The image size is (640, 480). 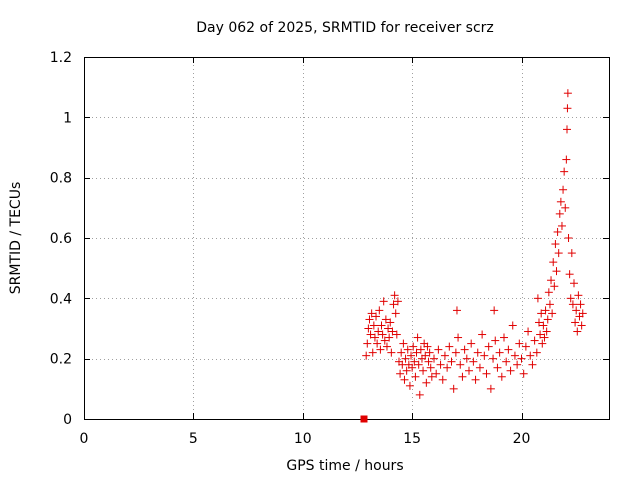 I want to click on y-tick-label: 1, so click(x=67, y=118).